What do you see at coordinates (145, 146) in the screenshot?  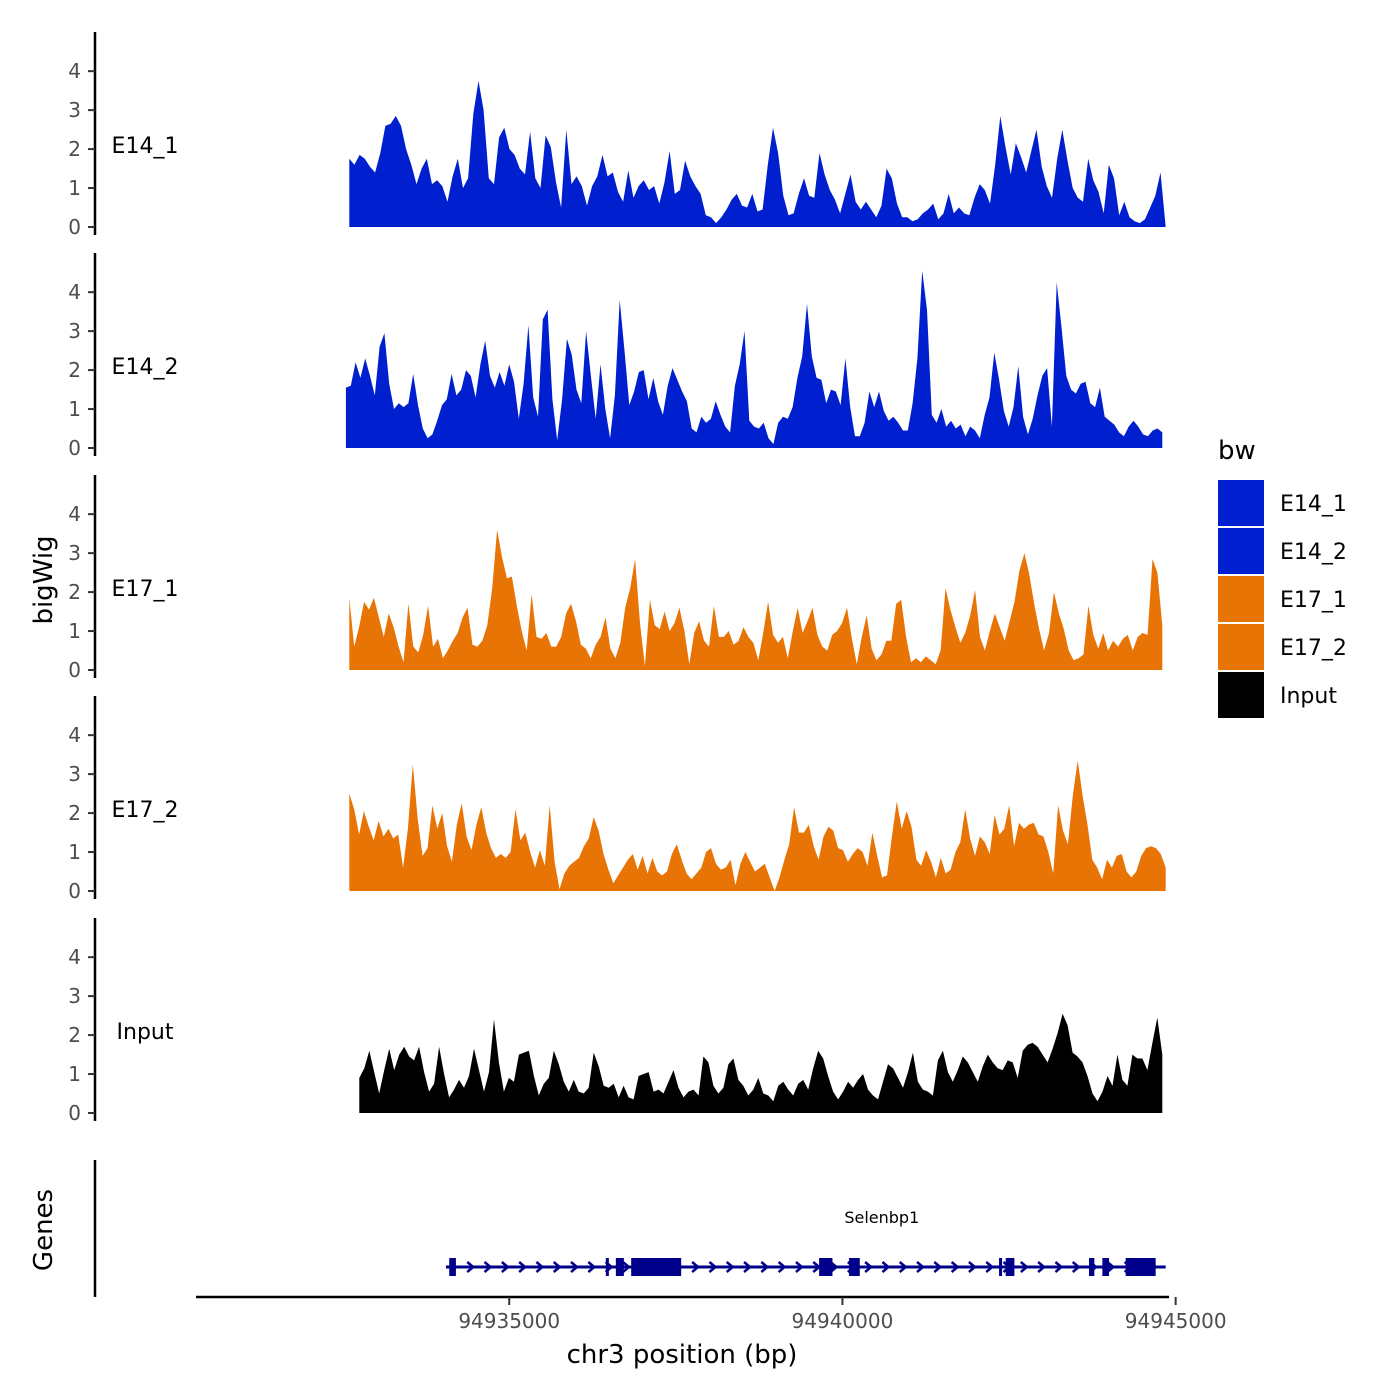 I see `track-label: E14_1` at bounding box center [145, 146].